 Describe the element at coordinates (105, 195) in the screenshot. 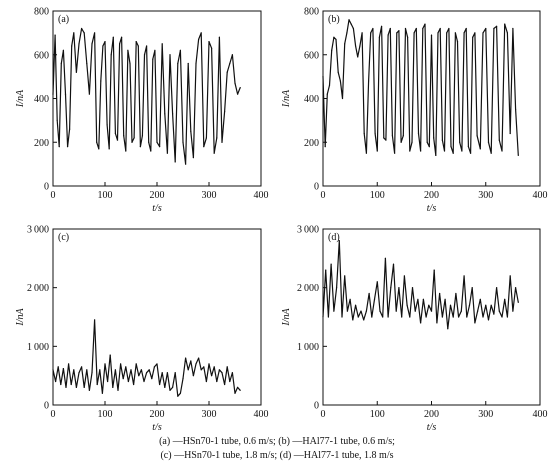

I see `x-tick-label: 100` at that location.